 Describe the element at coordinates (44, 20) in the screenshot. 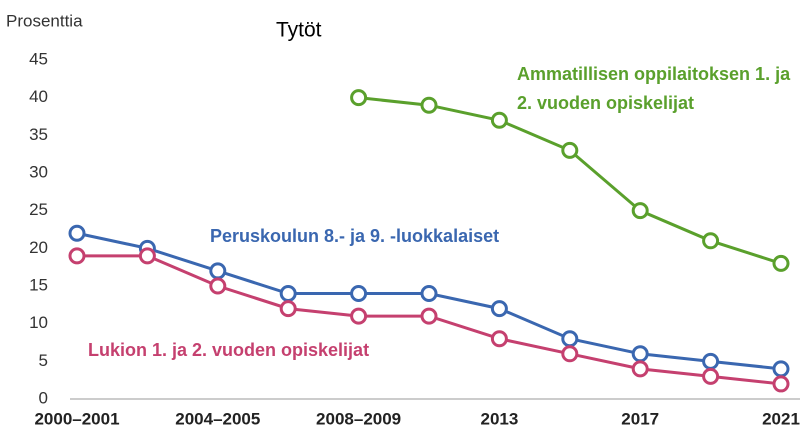

I see `y-axis-label: Prosenttia` at that location.